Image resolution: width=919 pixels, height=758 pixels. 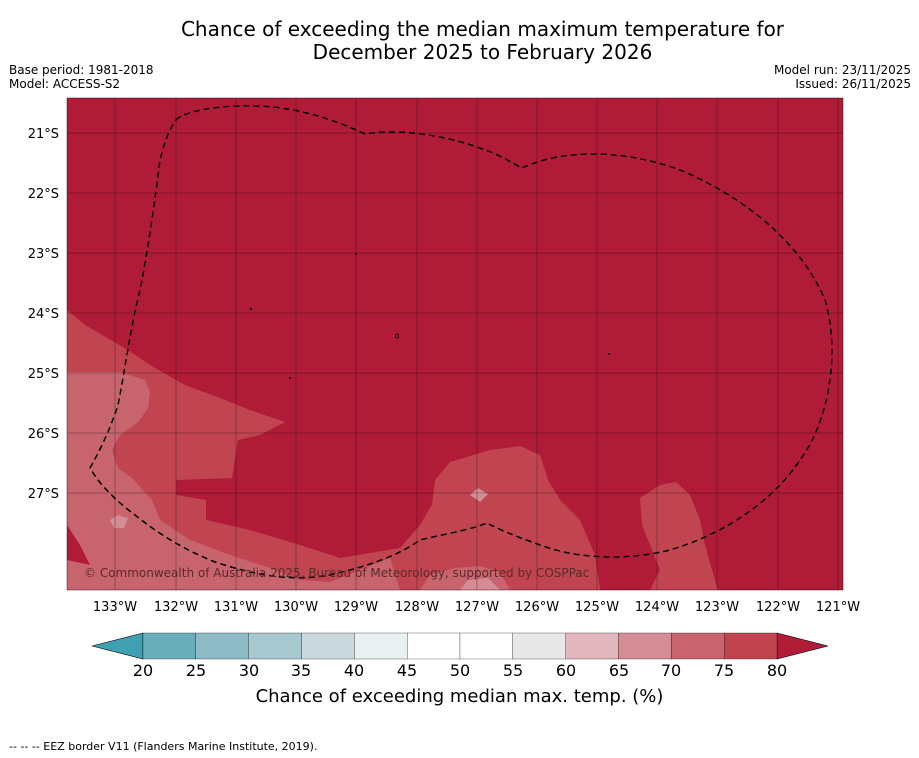 I want to click on metadata-left: Base period: 1981-2018 Model: ACCESS-S2, so click(x=81, y=77).